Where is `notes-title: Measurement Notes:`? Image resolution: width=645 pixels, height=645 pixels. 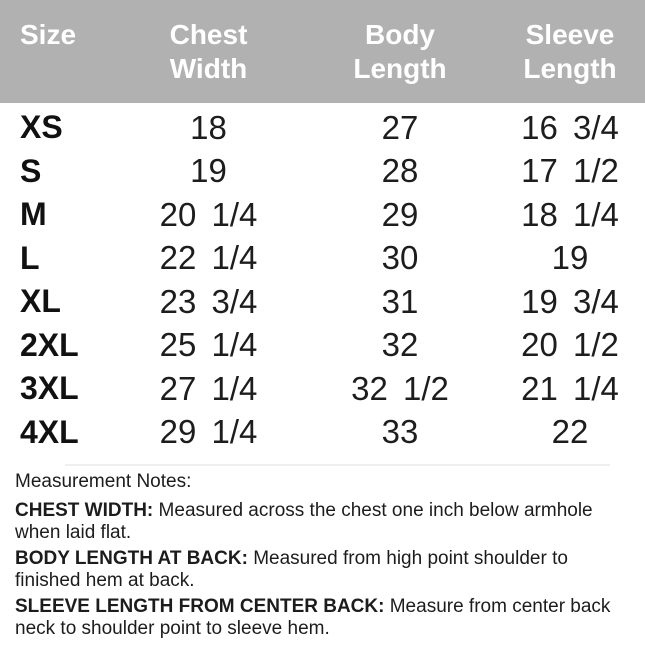 notes-title: Measurement Notes: is located at coordinates (103, 481).